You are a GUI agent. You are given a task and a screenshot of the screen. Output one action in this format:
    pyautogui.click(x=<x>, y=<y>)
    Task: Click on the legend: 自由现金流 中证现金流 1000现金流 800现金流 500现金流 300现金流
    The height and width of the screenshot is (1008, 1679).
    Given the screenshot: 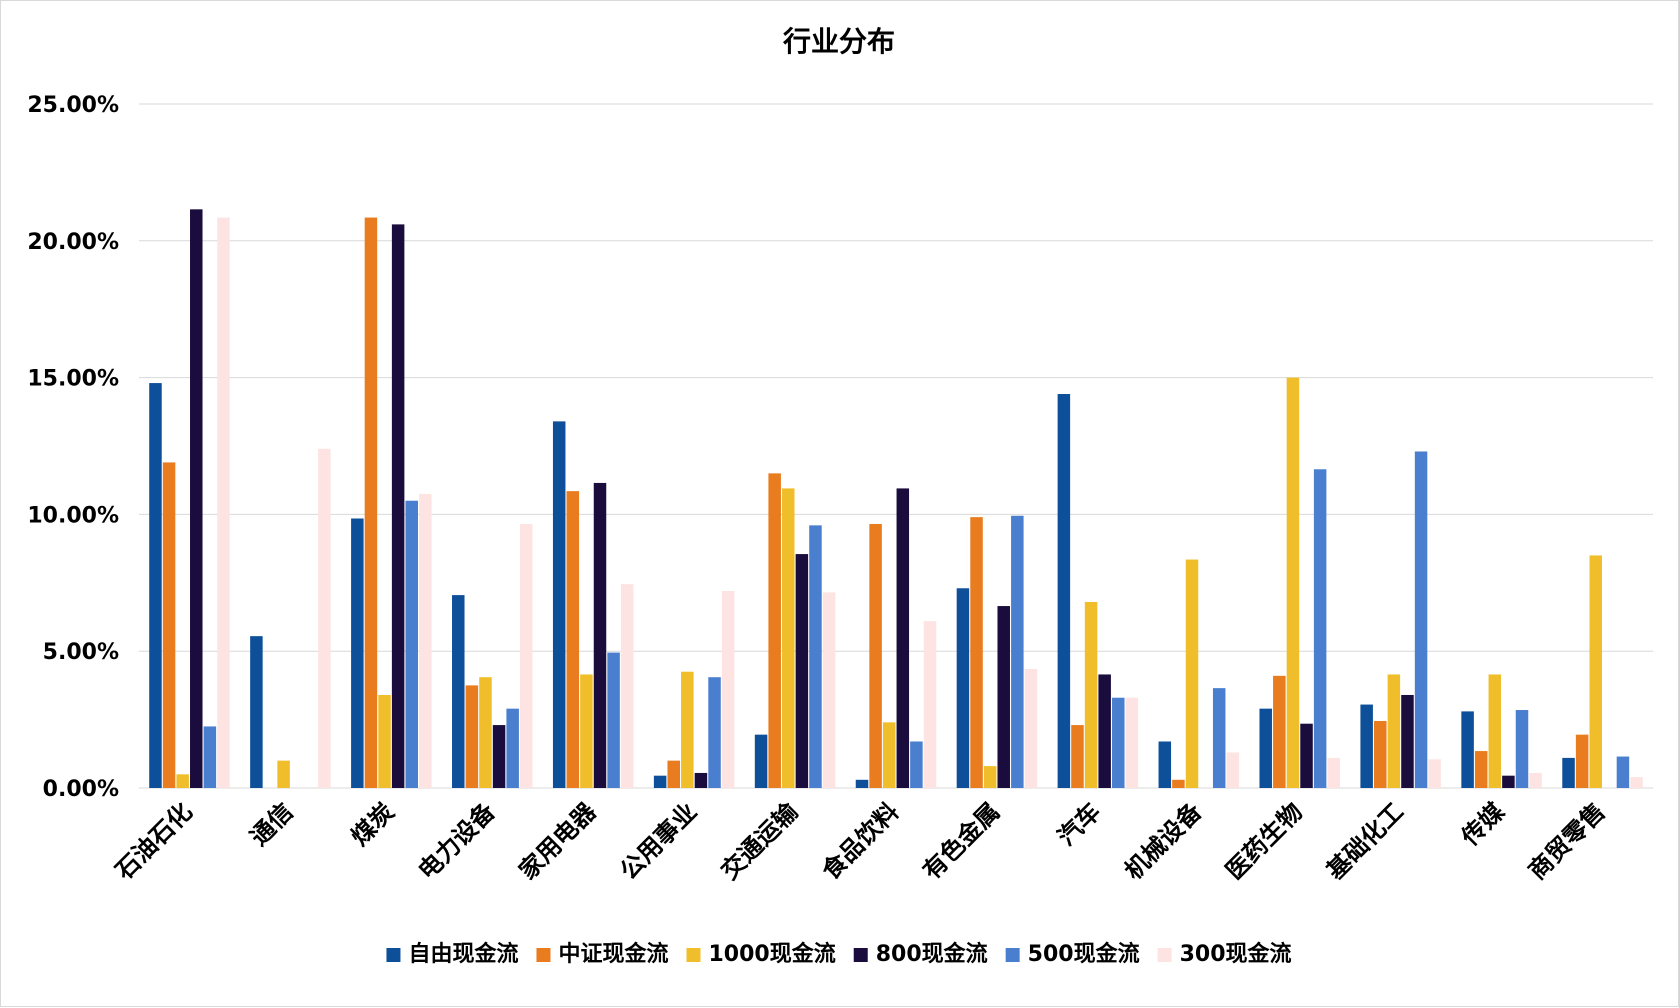 What is the action you would take?
    pyautogui.click(x=839, y=954)
    